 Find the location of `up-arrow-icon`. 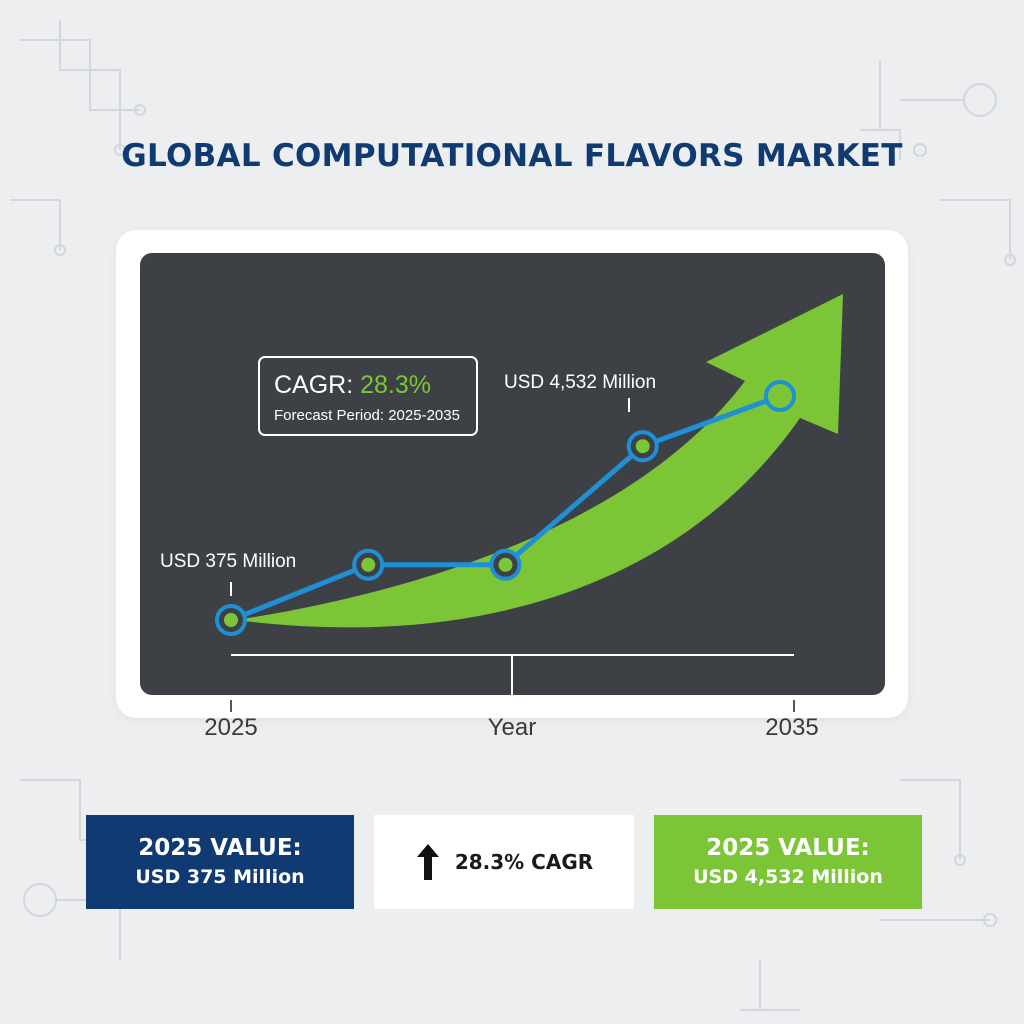

up-arrow-icon is located at coordinates (427, 862).